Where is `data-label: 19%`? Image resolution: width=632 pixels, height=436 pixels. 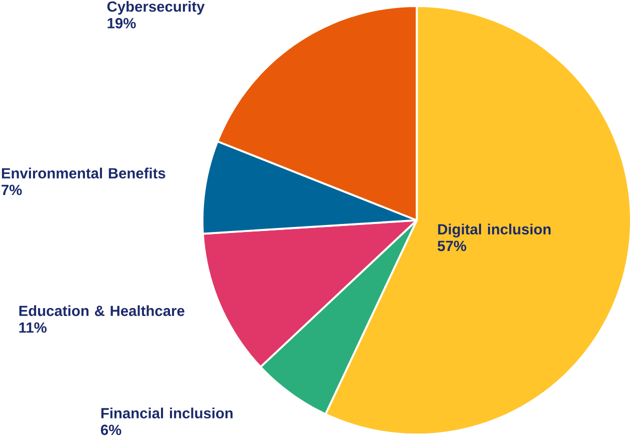
data-label: 19% is located at coordinates (122, 23).